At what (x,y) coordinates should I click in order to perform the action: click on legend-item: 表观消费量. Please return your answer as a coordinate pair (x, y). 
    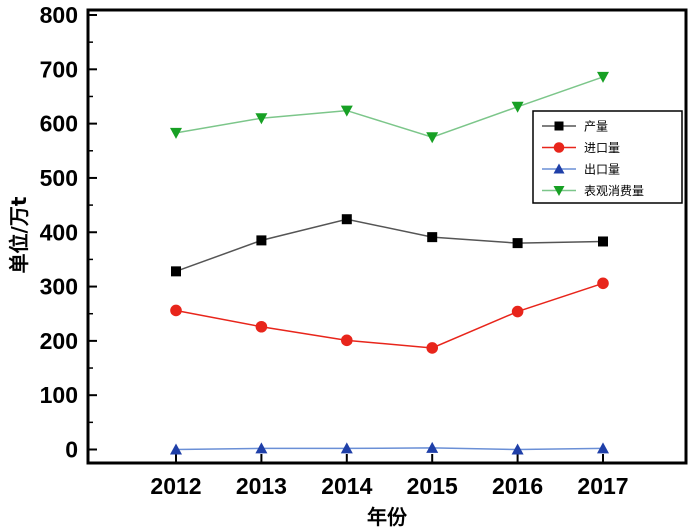
    Looking at the image, I should click on (593, 191).